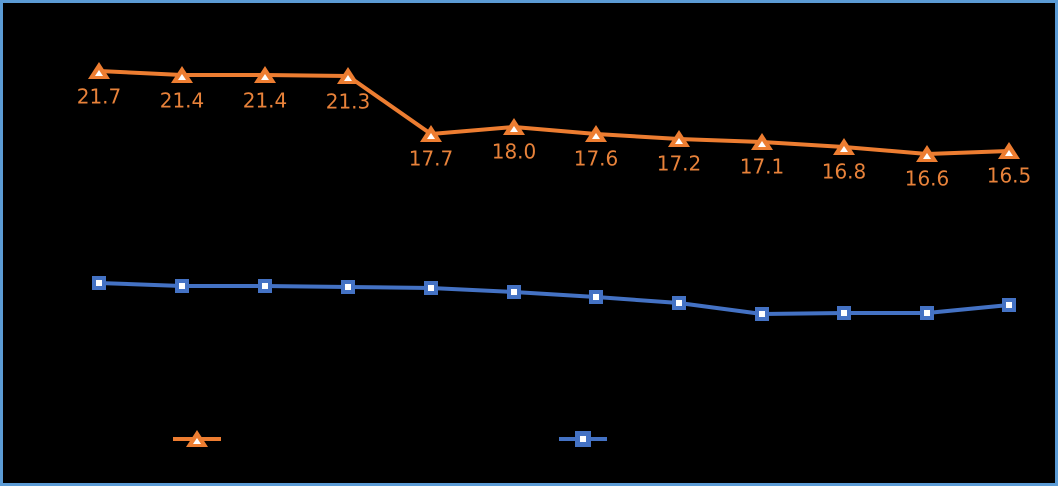 Image resolution: width=1058 pixels, height=486 pixels. What do you see at coordinates (99, 97) in the screenshot?
I see `data-label-orange: 21.7` at bounding box center [99, 97].